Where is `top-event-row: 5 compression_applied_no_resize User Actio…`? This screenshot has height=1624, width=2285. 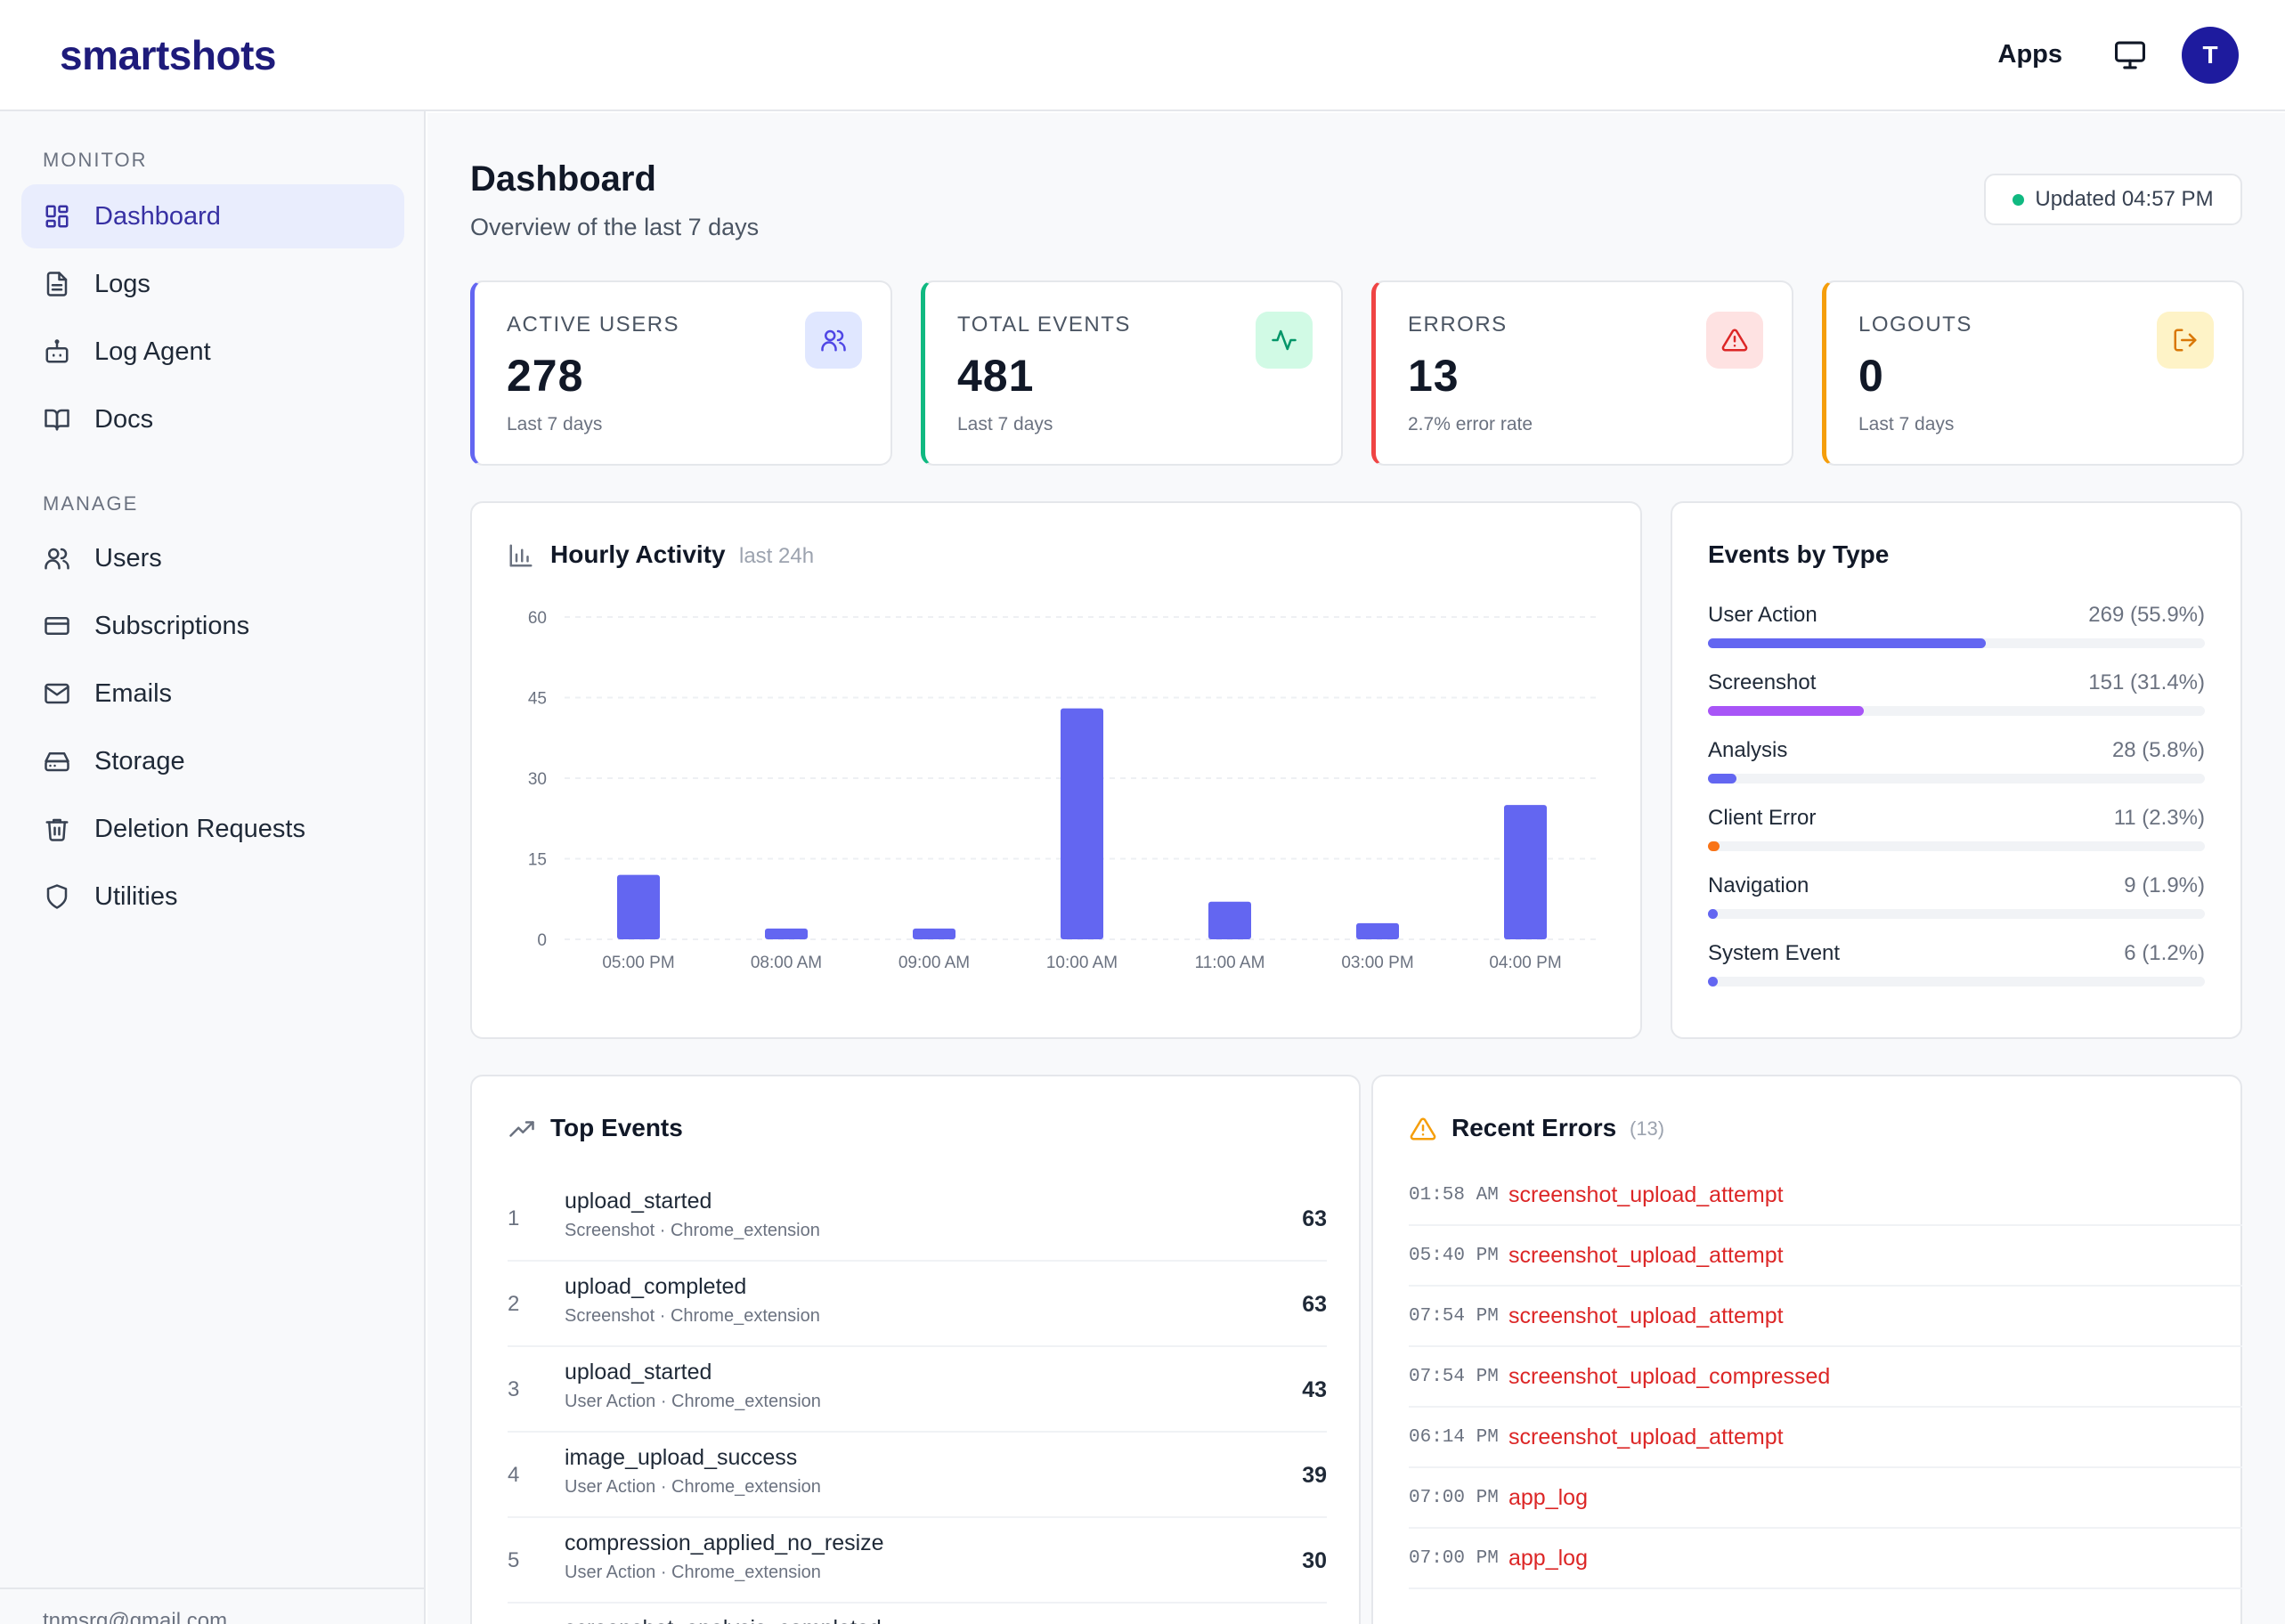
top-event-row: 5 compression_applied_no_resize User Actio… is located at coordinates (917, 1561).